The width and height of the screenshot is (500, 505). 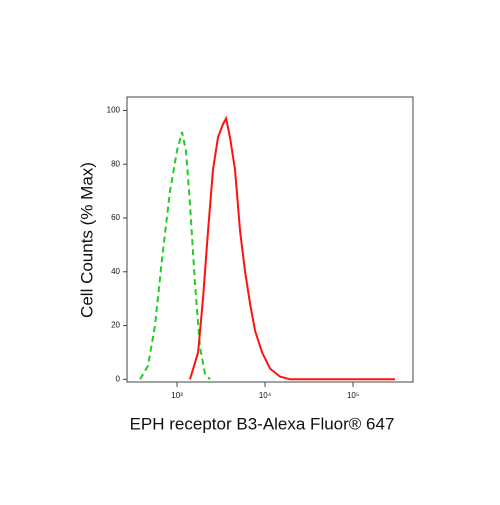 I want to click on x-tick-label: 10⁴, so click(x=265, y=395).